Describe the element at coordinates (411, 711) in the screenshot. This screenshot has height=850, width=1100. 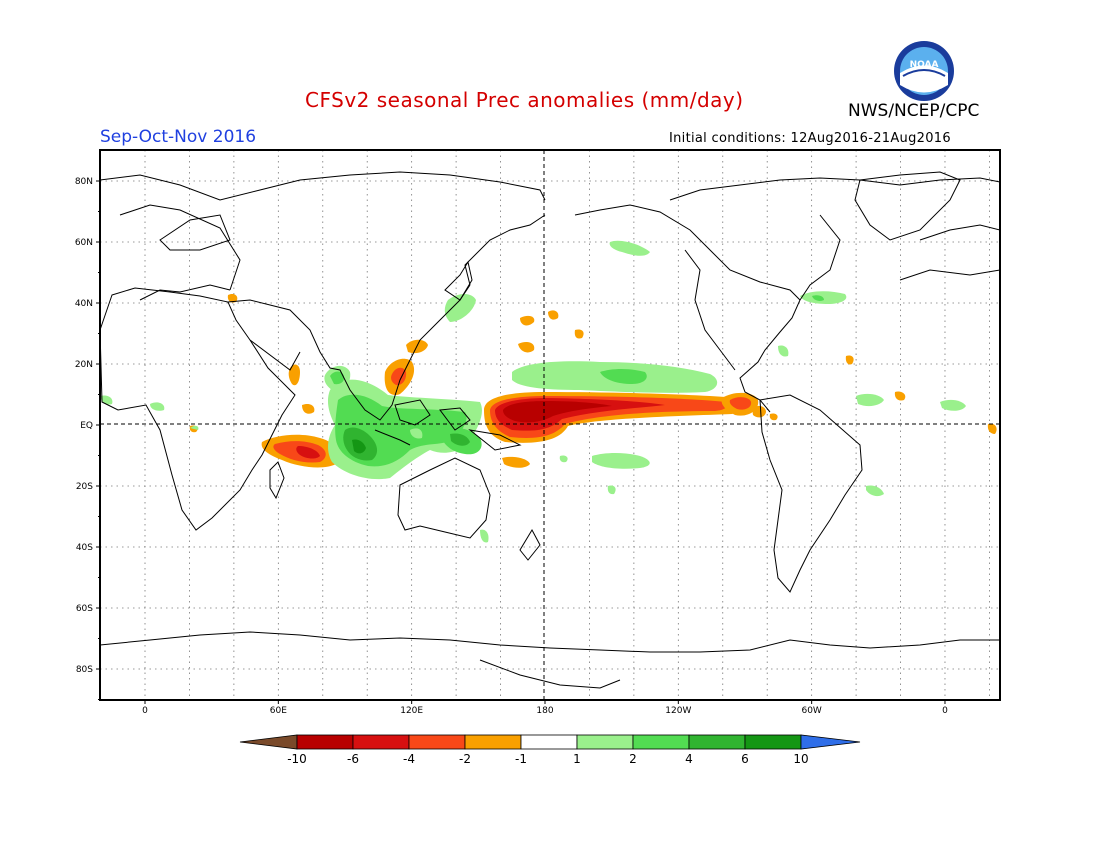
I see `lon-label: 120E` at that location.